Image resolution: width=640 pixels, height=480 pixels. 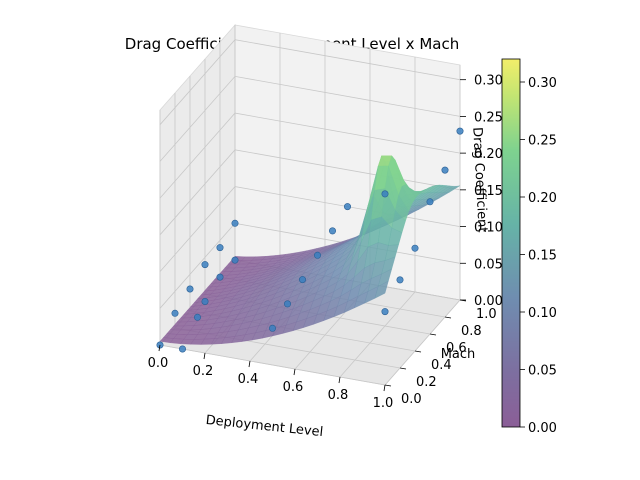 What do you see at coordinates (542, 313) in the screenshot?
I see `colorbar-tick-label: 0.10` at bounding box center [542, 313].